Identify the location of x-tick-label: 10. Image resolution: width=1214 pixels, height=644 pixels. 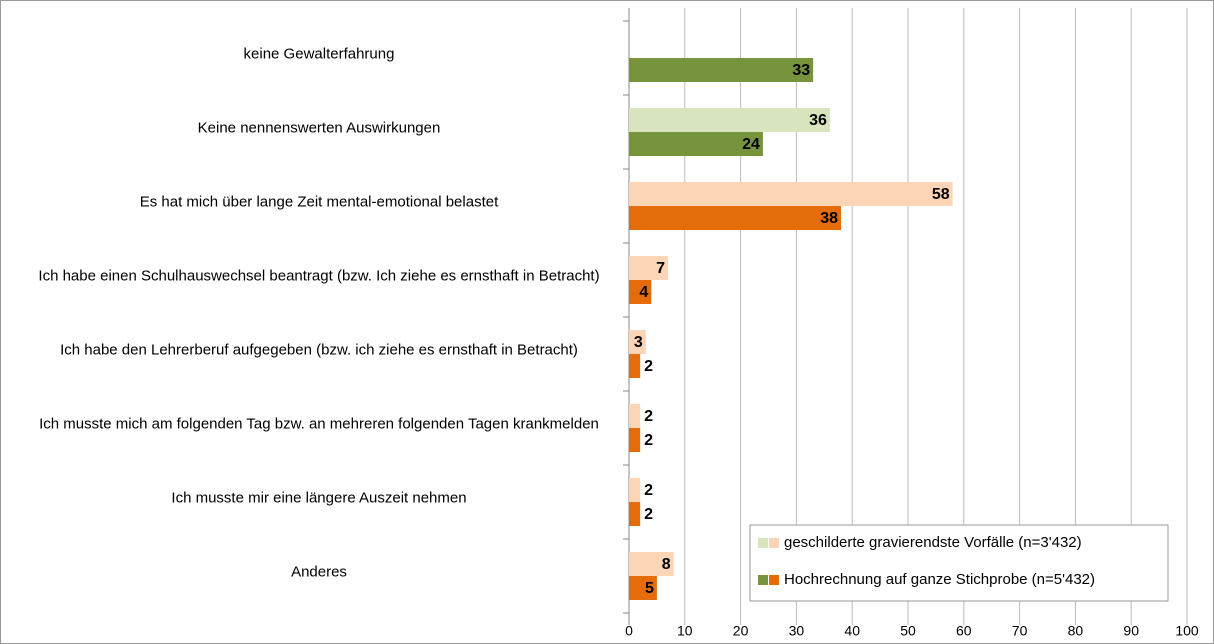
(685, 631).